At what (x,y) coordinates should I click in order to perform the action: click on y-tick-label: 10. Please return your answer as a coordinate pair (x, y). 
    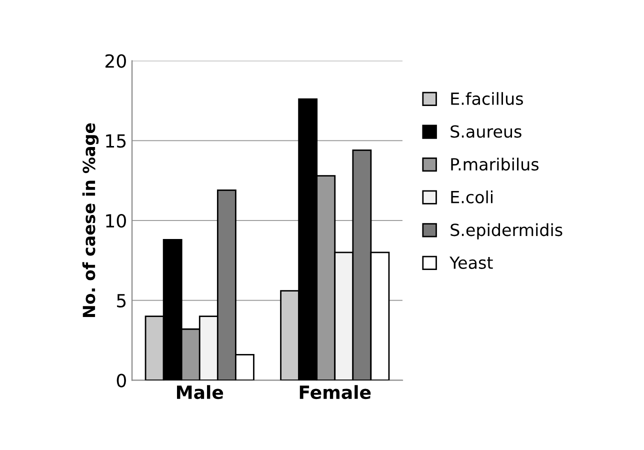
    Looking at the image, I should click on (116, 221).